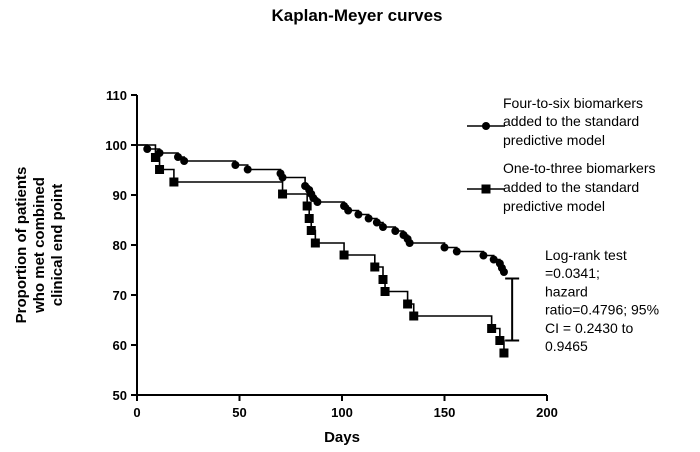 The image size is (700, 452). Describe the element at coordinates (512, 309) in the screenshot. I see `error-bar` at that location.